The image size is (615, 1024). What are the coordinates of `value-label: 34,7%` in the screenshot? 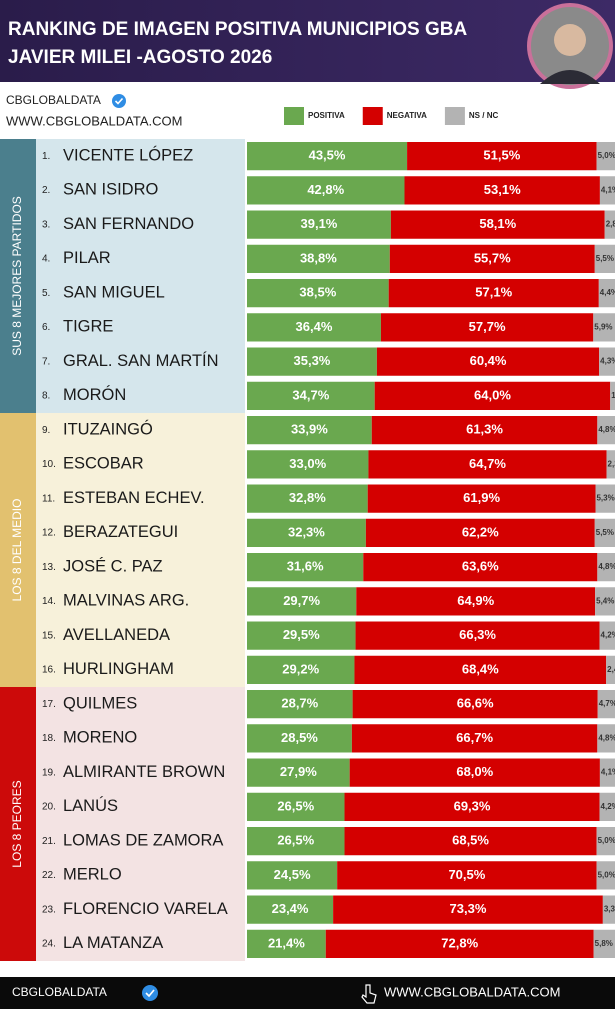 It's located at (310, 394).